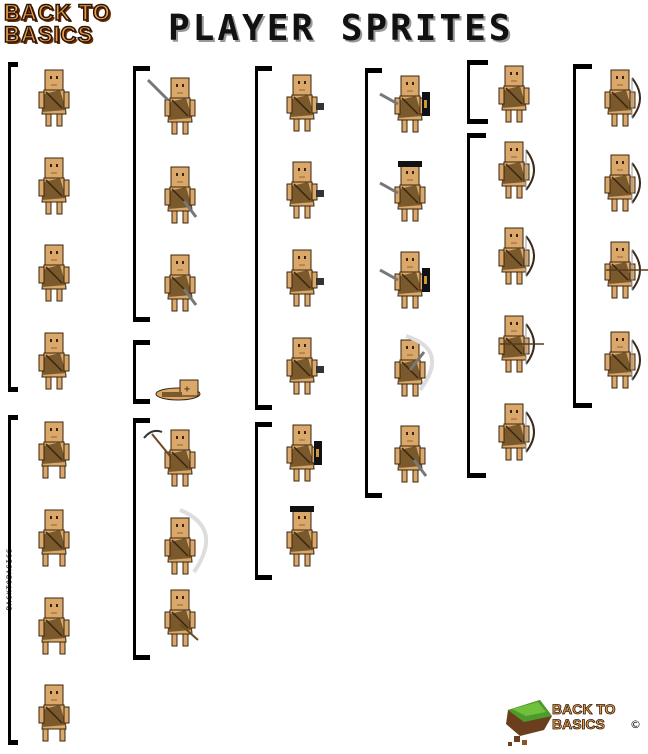  I want to click on footer-logo: BACK TO BASICS ©, so click(573, 722).